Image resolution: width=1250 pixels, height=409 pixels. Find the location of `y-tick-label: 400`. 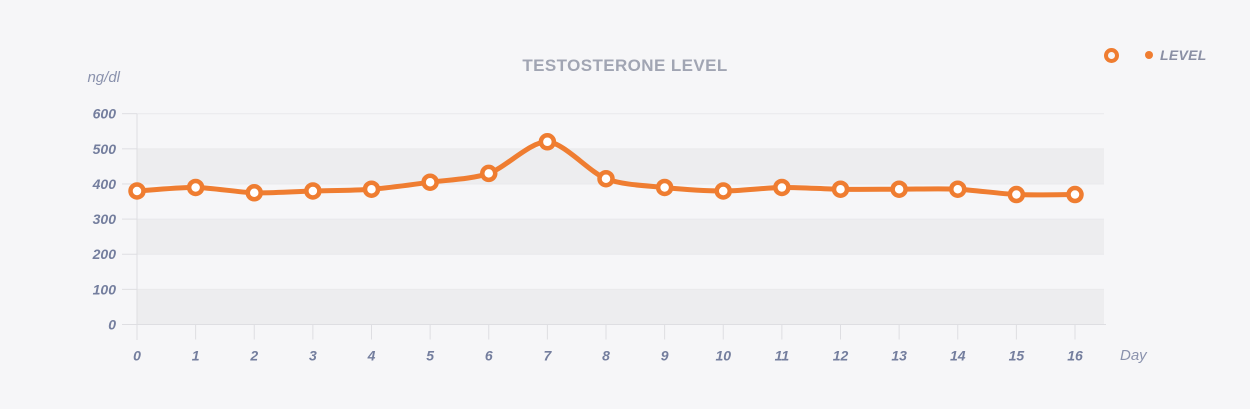

y-tick-label: 400 is located at coordinates (104, 184).